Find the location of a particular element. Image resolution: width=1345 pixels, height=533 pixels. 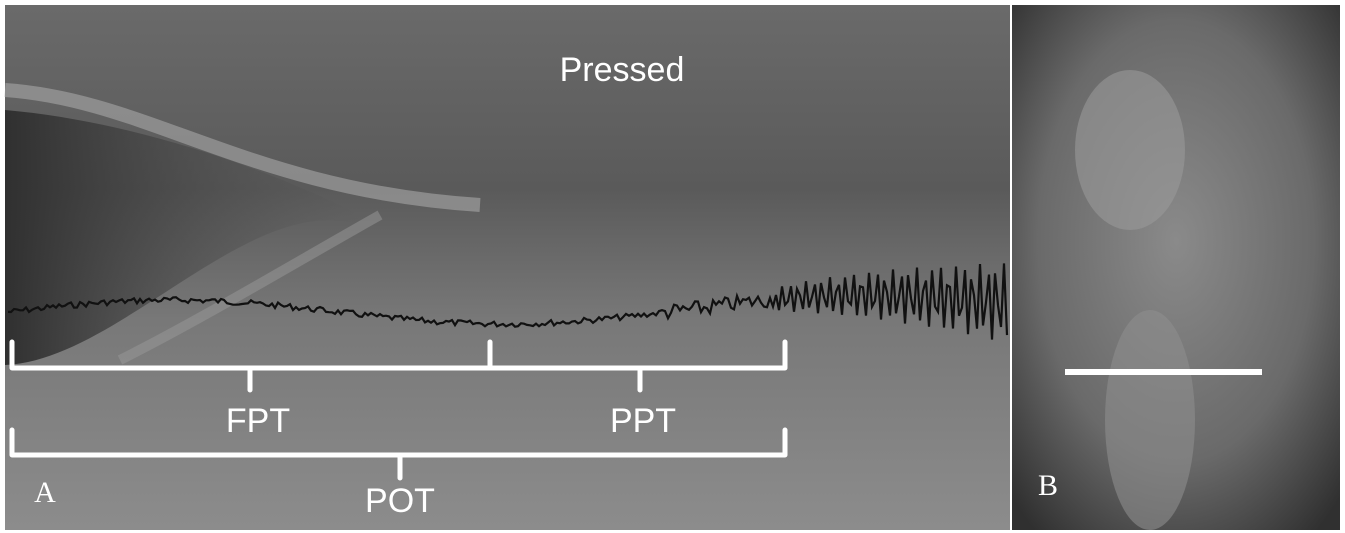

title: Pressed is located at coordinates (622, 70).